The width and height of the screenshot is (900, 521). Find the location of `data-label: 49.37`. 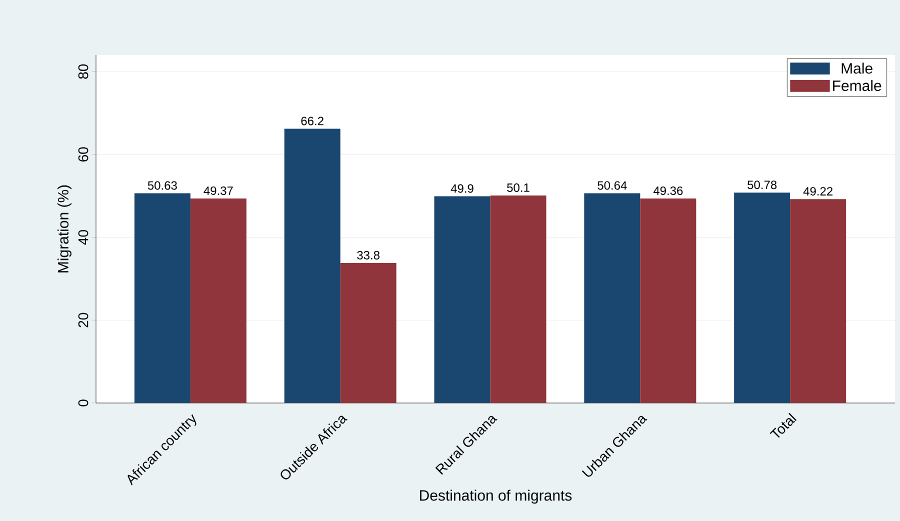

data-label: 49.37 is located at coordinates (218, 190).